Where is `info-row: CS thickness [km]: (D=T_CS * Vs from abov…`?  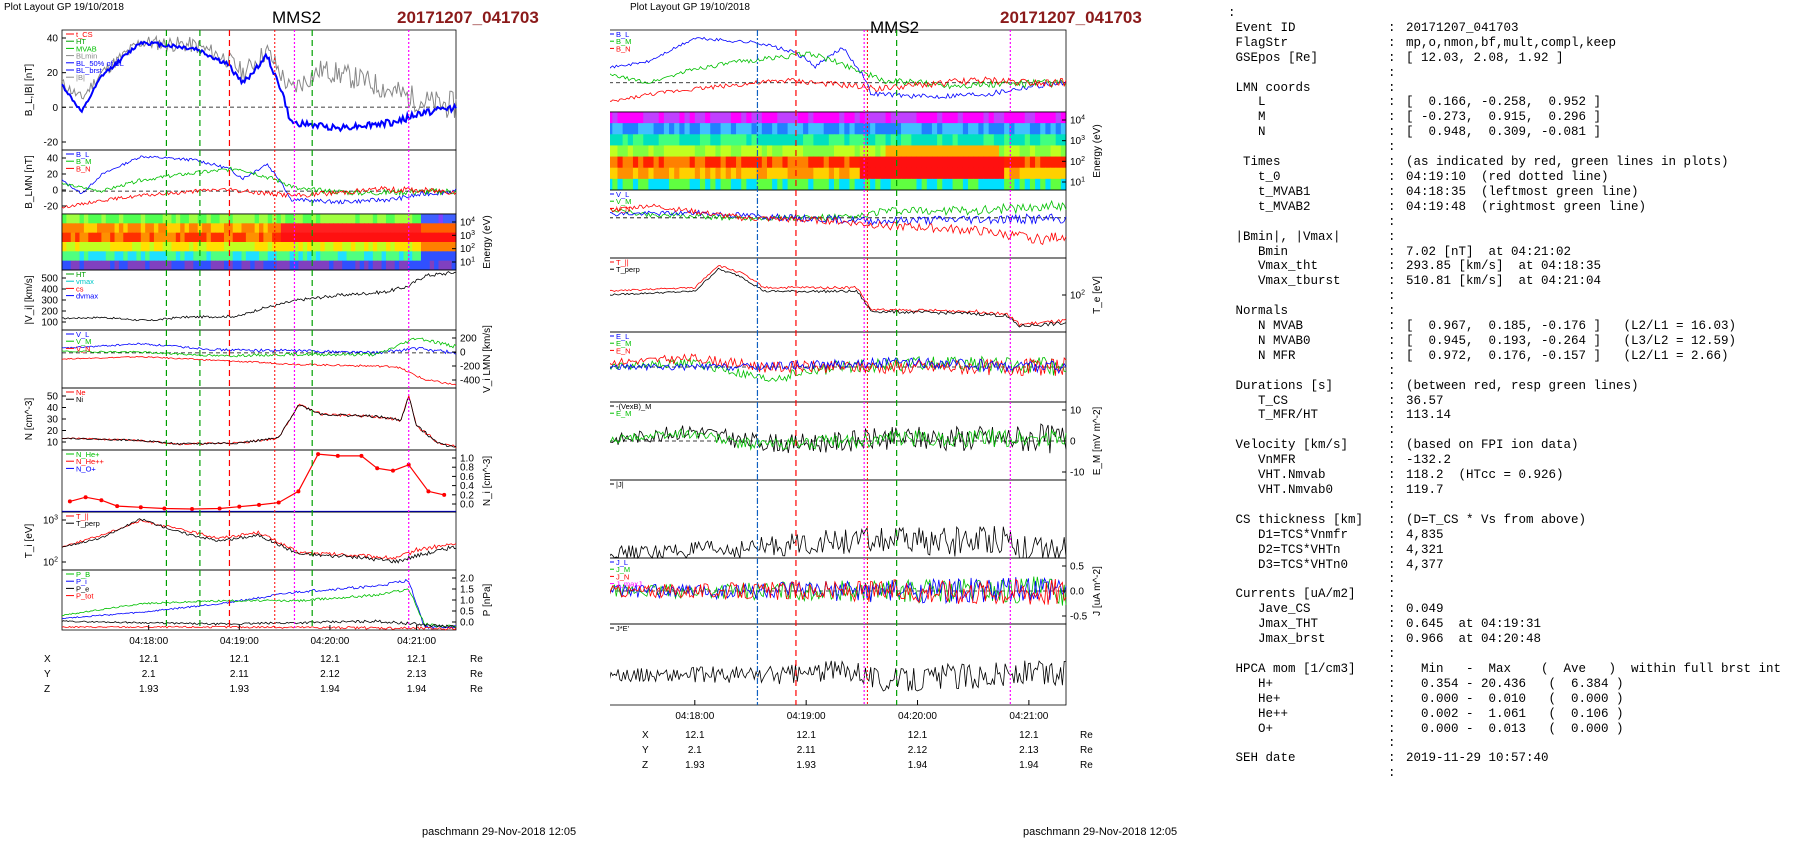
info-row: CS thickness [km]: (D=T_CS * Vs from abov… is located at coordinates (1513, 520).